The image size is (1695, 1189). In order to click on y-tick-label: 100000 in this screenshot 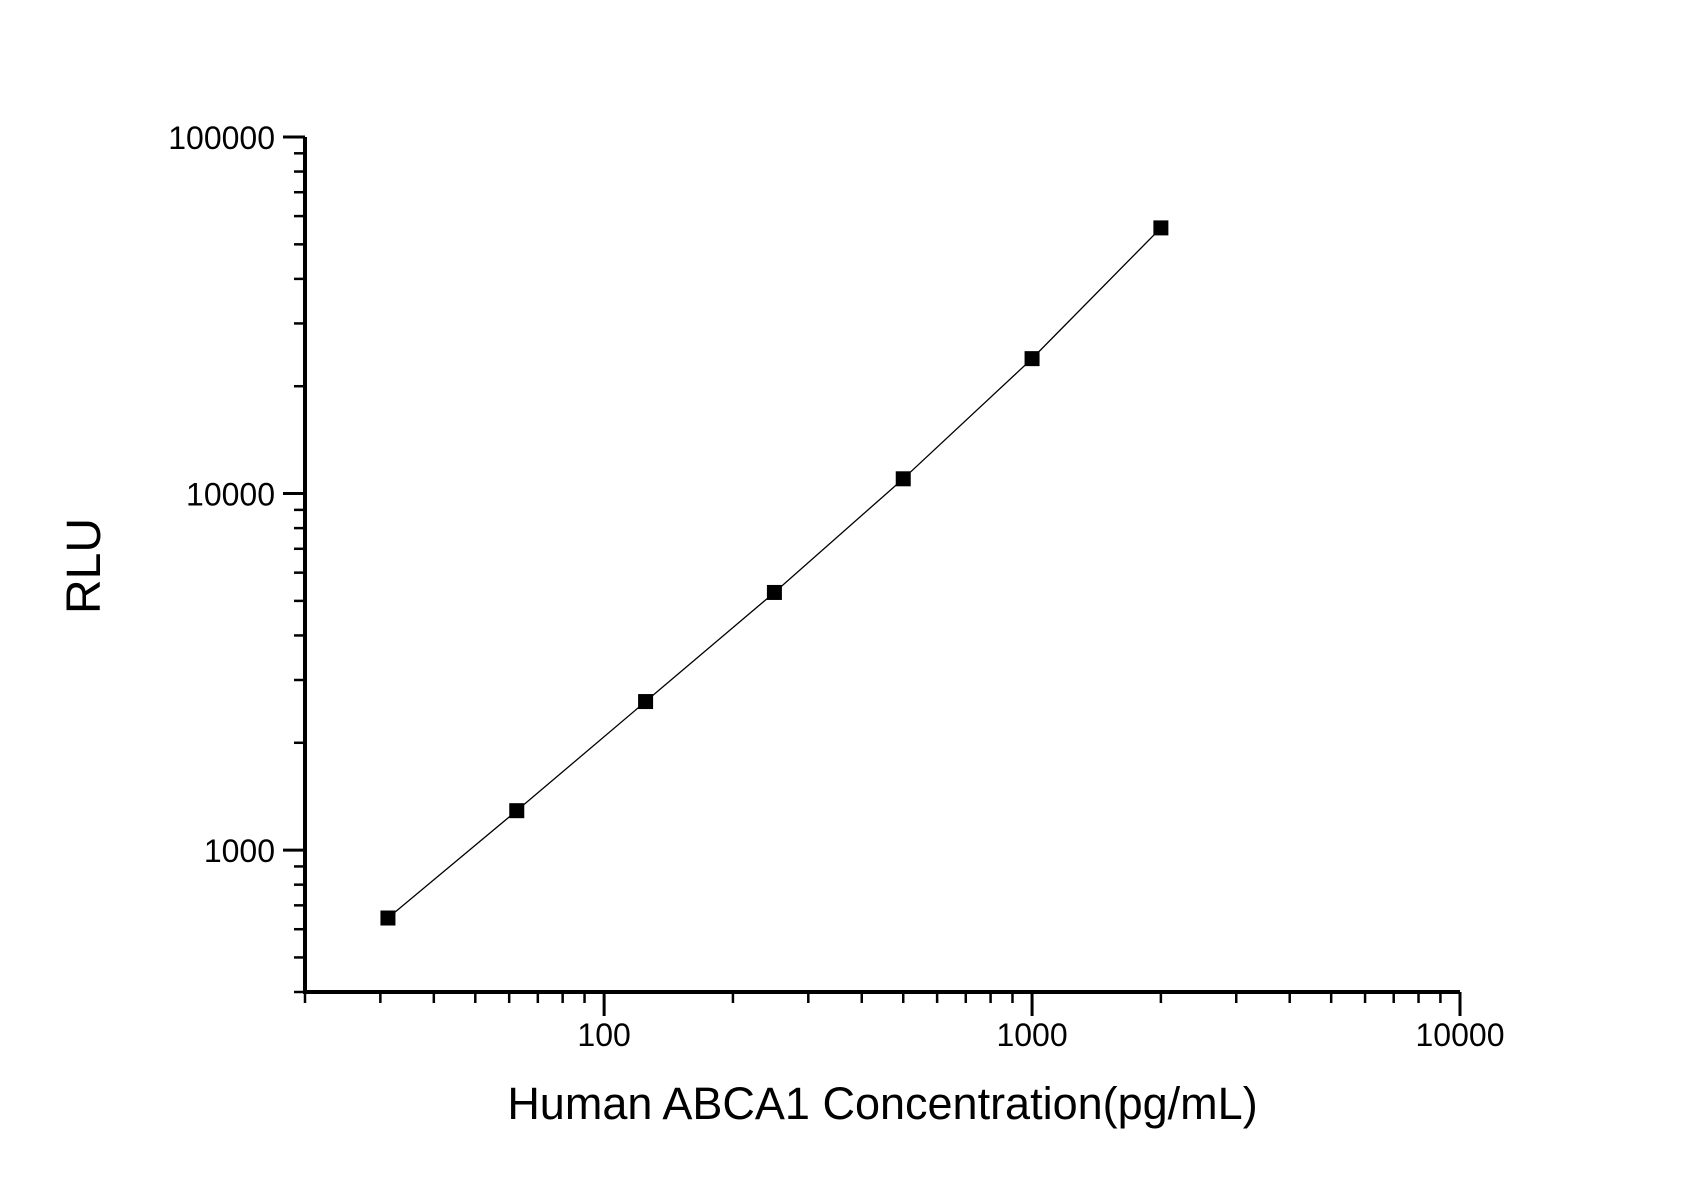, I will do `click(221, 138)`.